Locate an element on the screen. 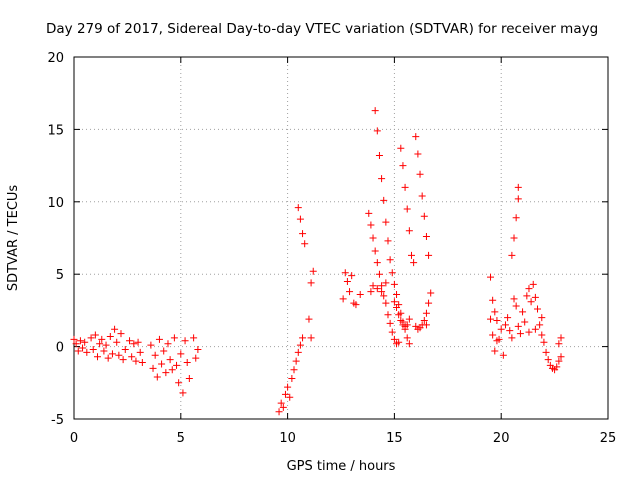 Image resolution: width=640 pixels, height=480 pixels. x-tick-label: 0 is located at coordinates (74, 438).